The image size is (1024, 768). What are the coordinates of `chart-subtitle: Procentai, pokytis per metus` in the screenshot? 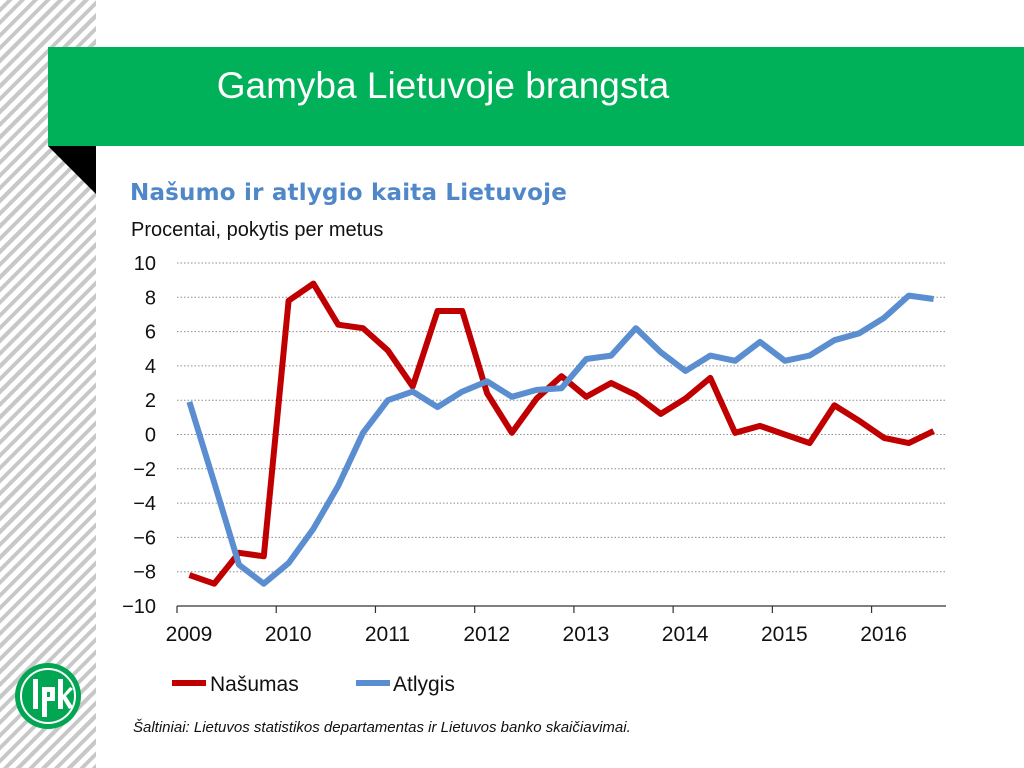 It's located at (257, 230).